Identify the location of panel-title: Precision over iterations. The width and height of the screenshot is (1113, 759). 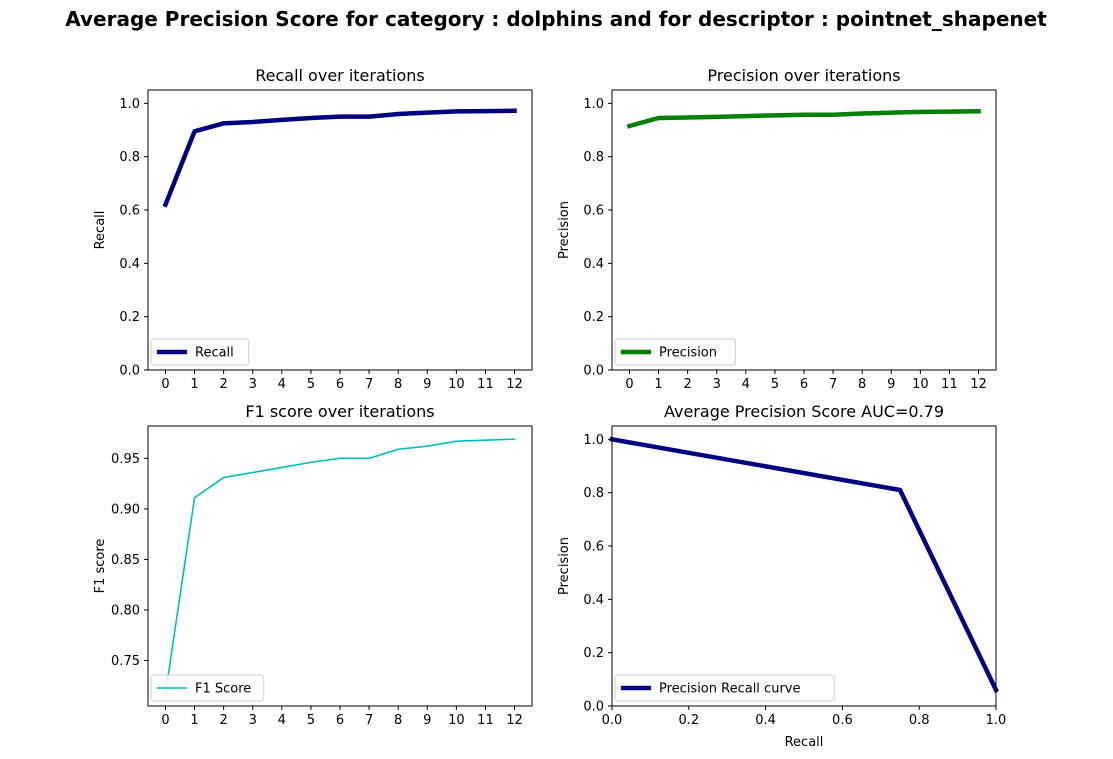
(803, 75).